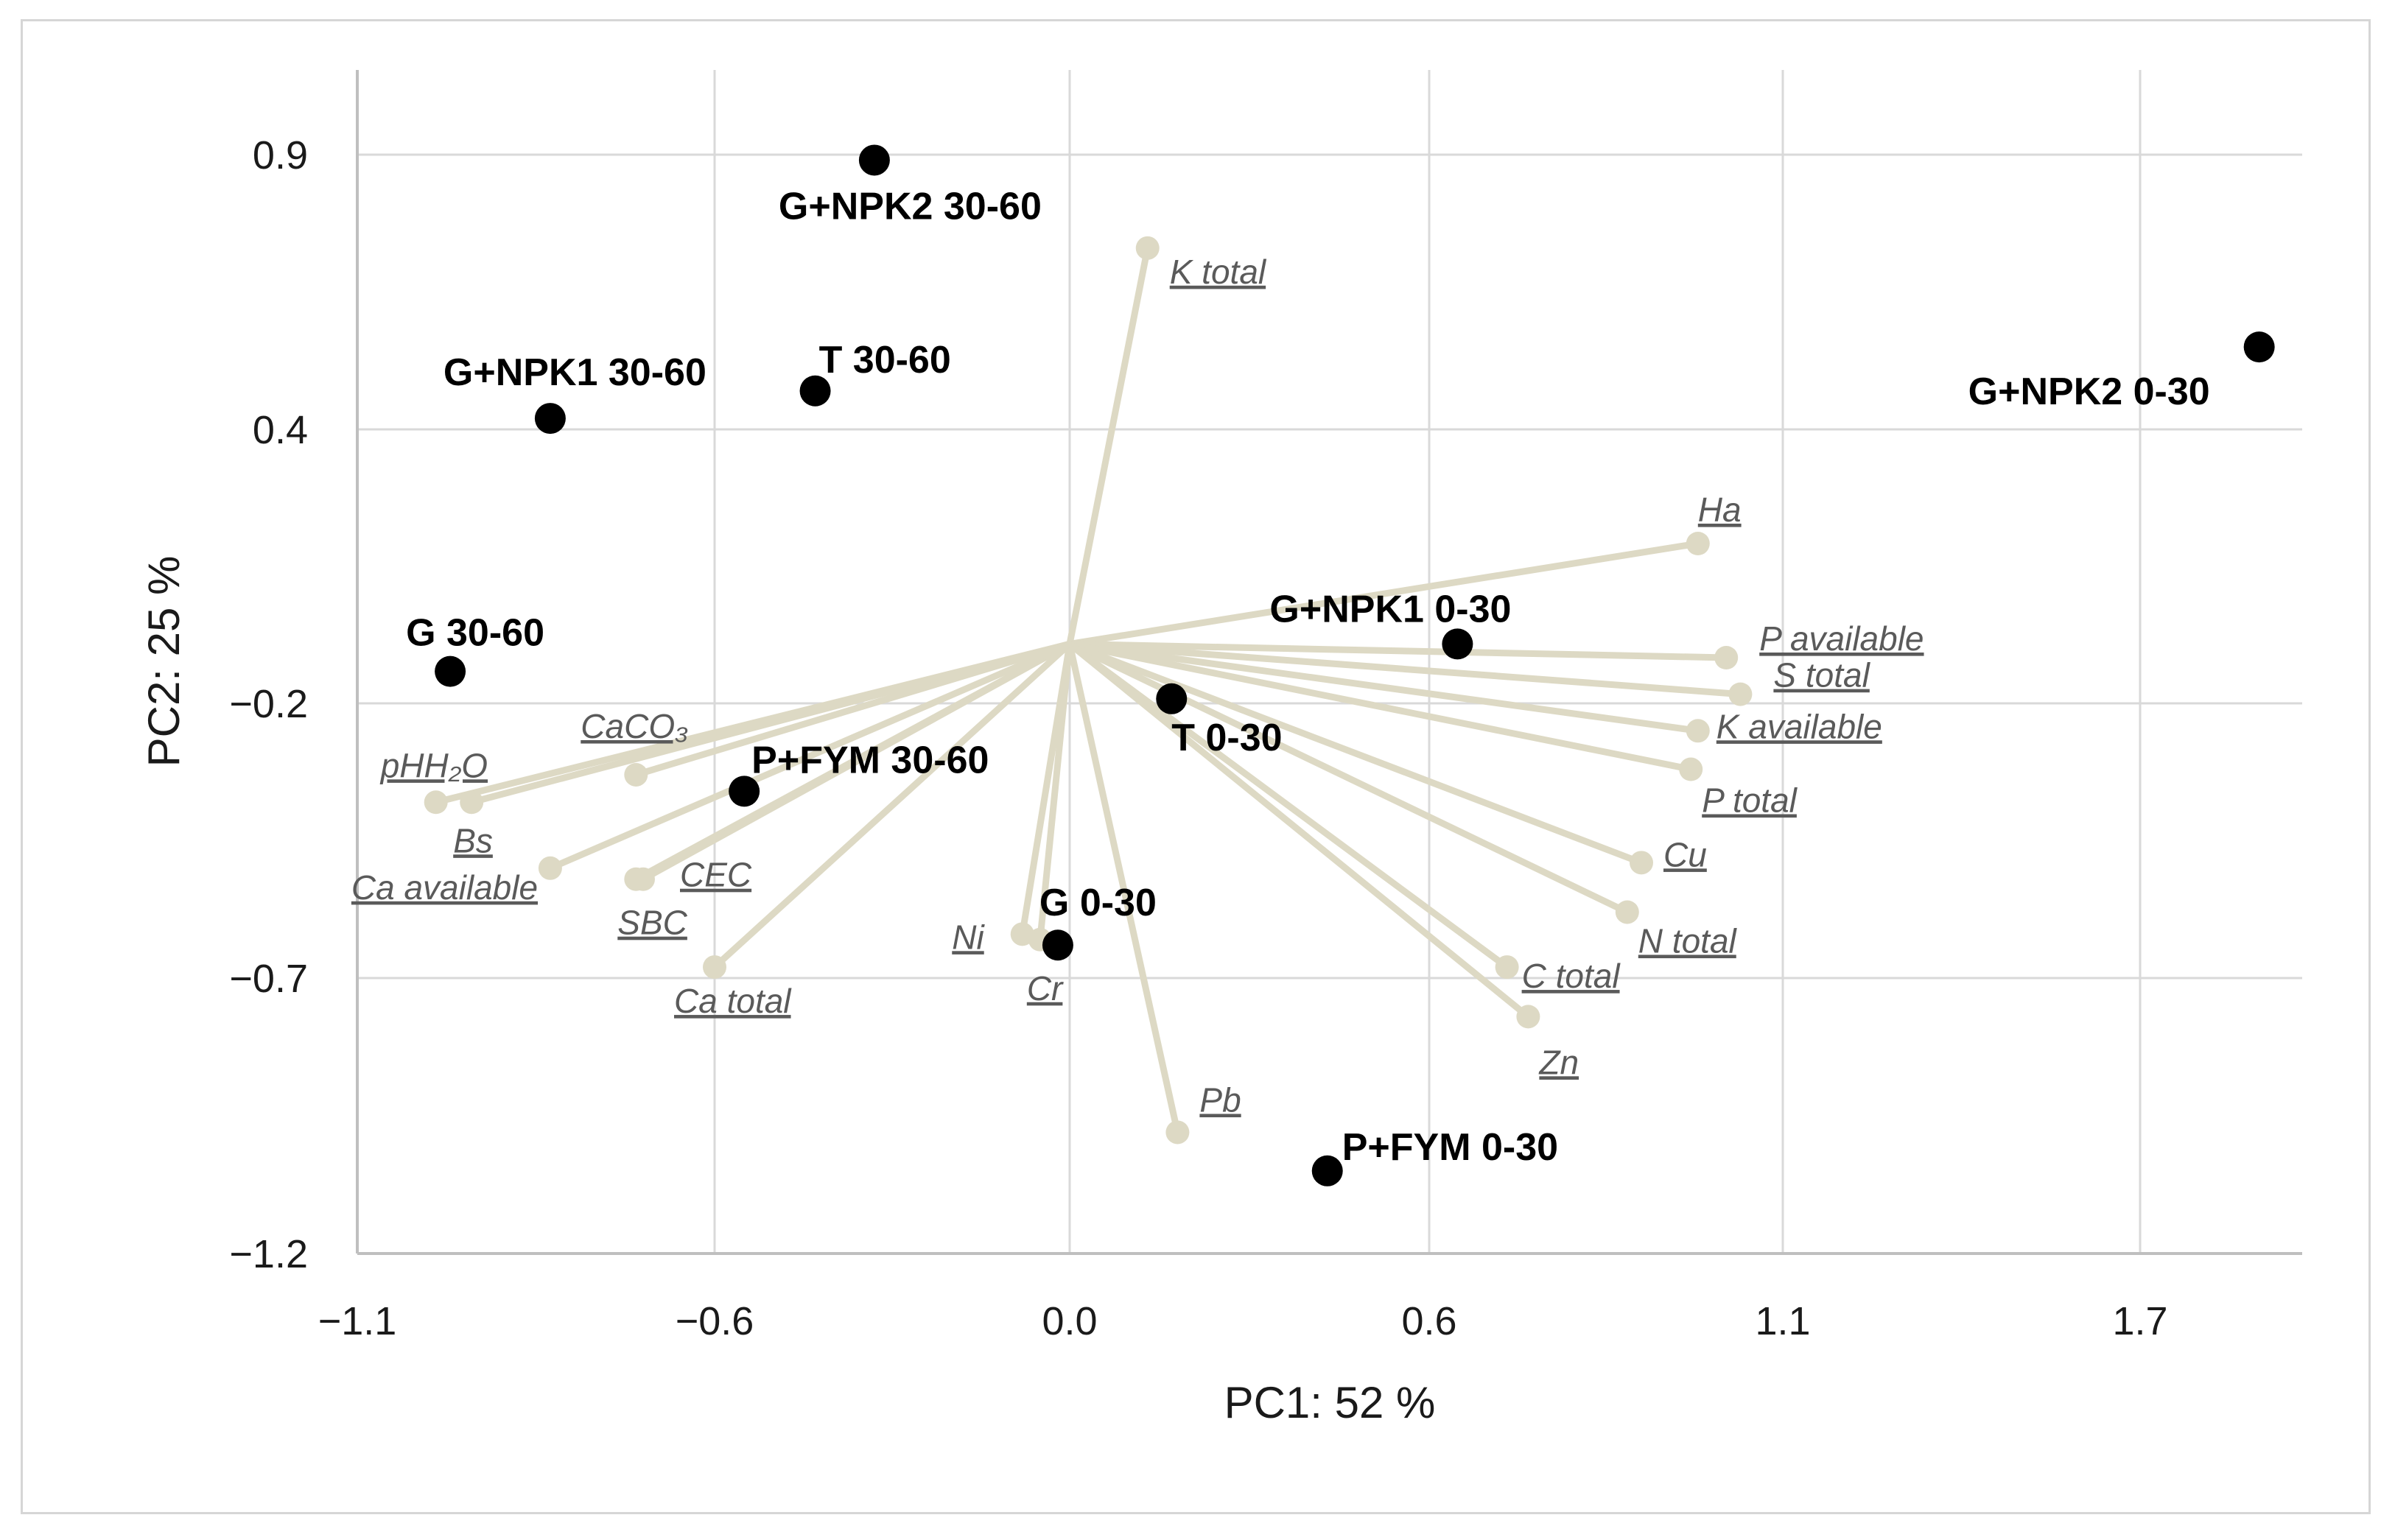 The image size is (2395, 1540). Describe the element at coordinates (268, 979) in the screenshot. I see `y-tick-label: −0.7` at that location.